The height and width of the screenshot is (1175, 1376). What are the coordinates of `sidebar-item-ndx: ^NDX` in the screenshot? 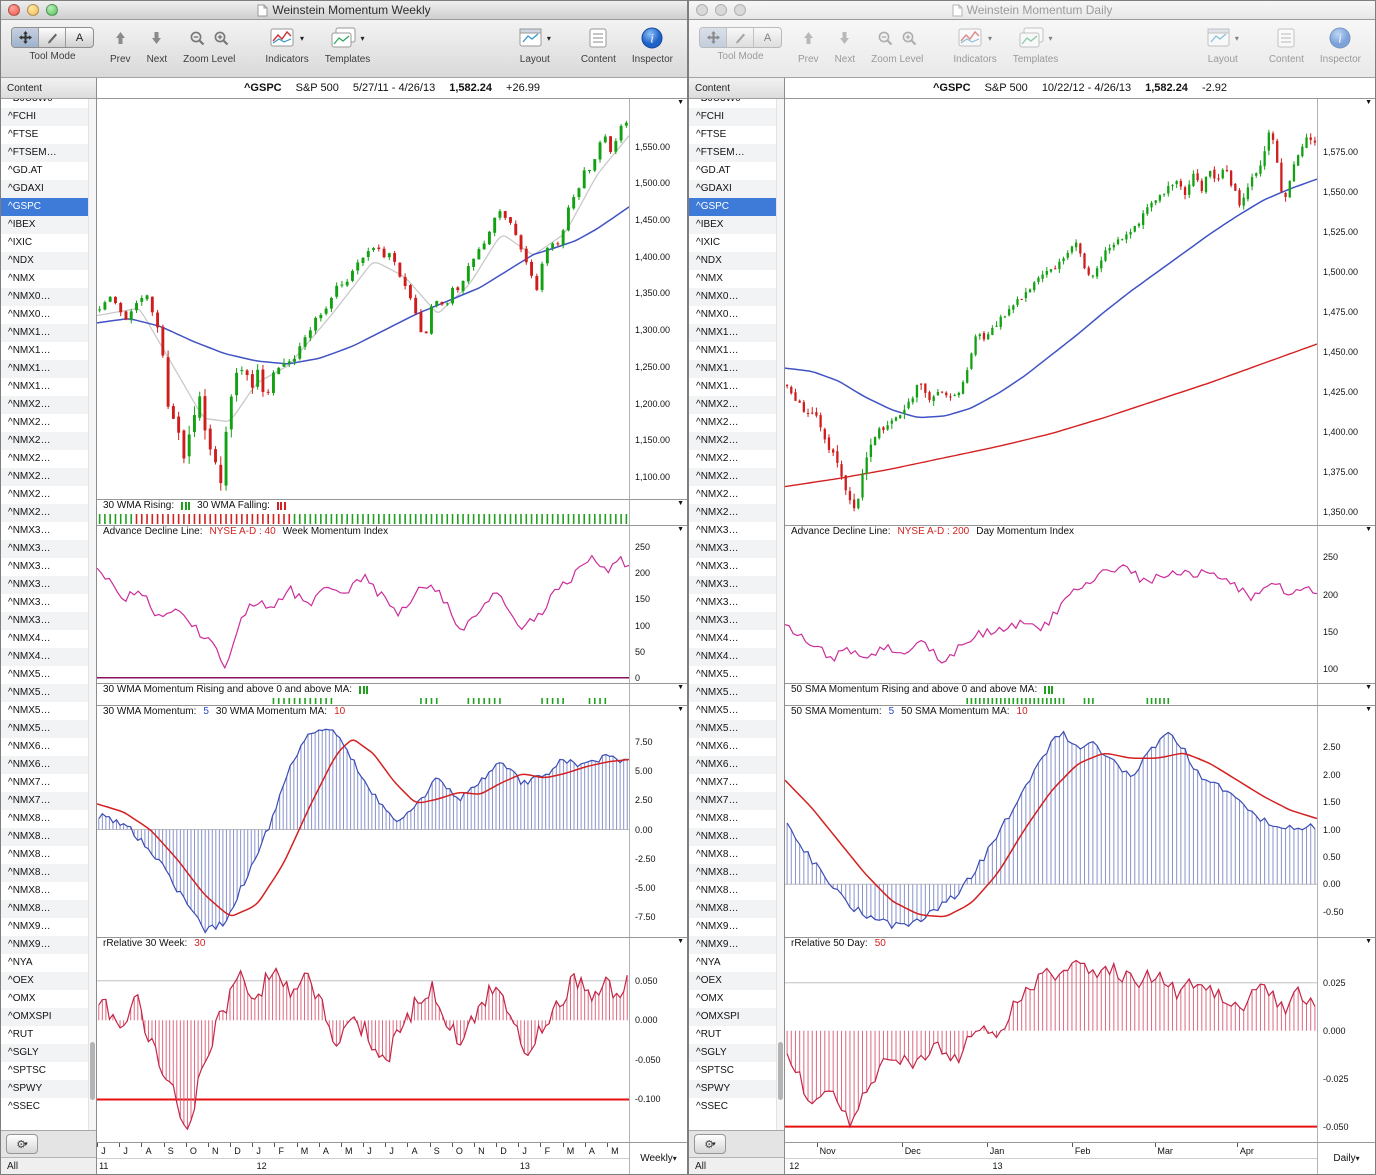 It's located at (736, 261).